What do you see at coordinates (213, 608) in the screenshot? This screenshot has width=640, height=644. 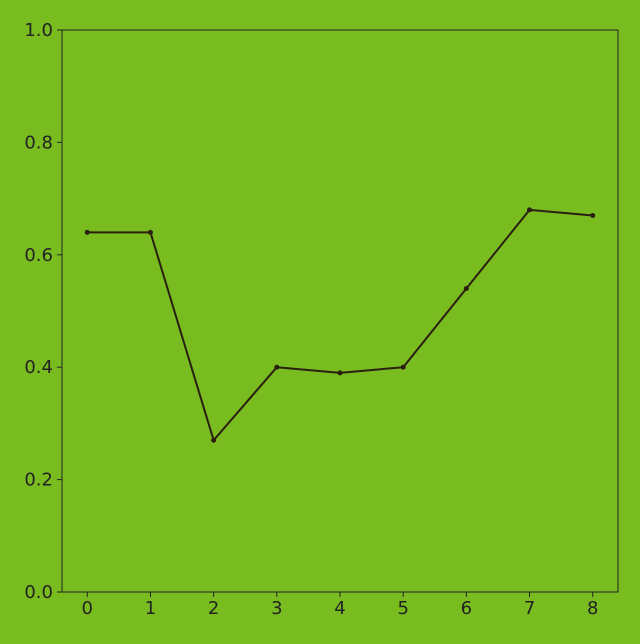 I see `x-tick-label: 2` at bounding box center [213, 608].